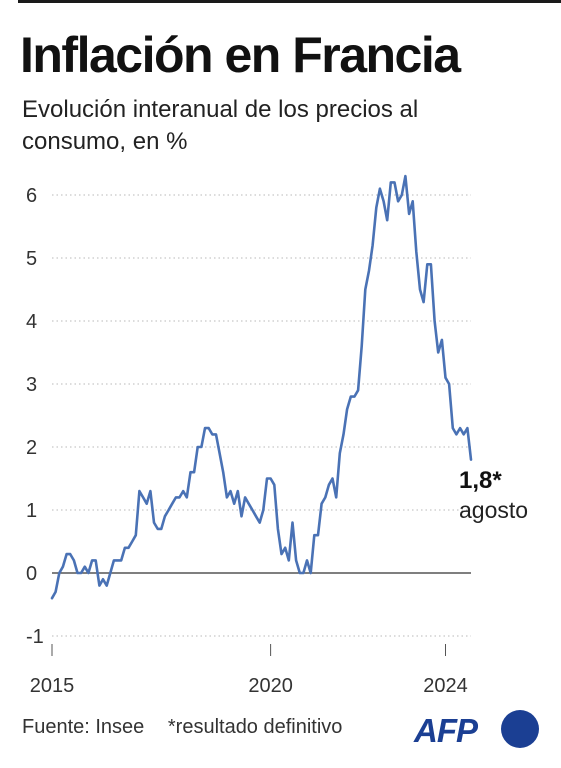  Describe the element at coordinates (31, 196) in the screenshot. I see `y-tick-label: 6` at that location.